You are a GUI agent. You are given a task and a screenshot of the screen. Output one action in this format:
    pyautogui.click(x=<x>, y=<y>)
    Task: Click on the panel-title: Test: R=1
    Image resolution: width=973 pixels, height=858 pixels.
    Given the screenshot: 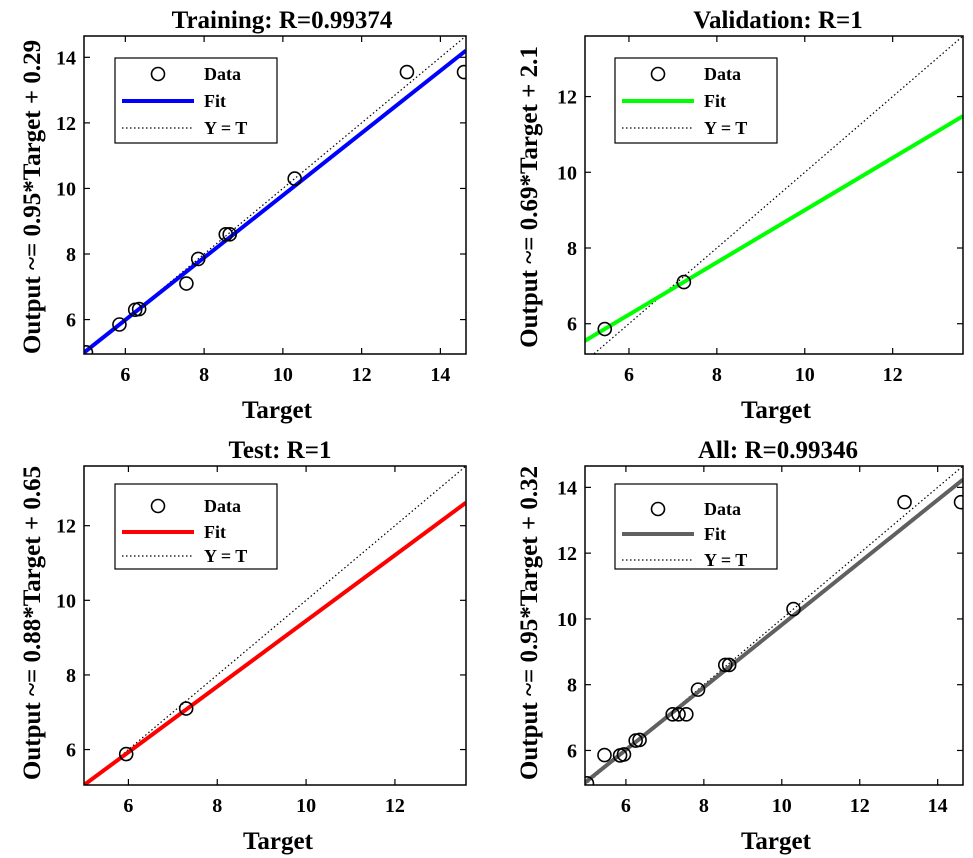 What is the action you would take?
    pyautogui.click(x=280, y=450)
    